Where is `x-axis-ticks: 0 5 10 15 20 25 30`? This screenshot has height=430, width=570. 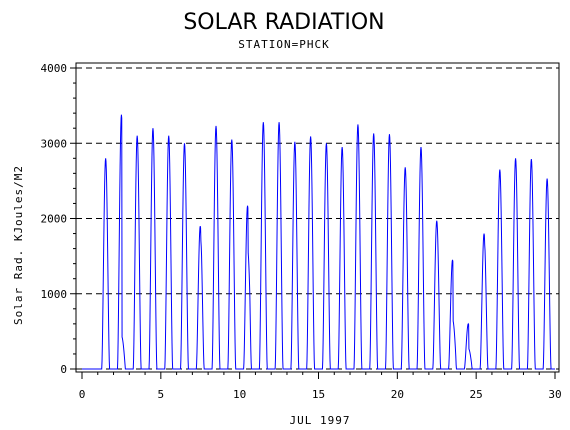 x-axis-ticks: 0 5 10 15 20 25 30 is located at coordinates (320, 386).